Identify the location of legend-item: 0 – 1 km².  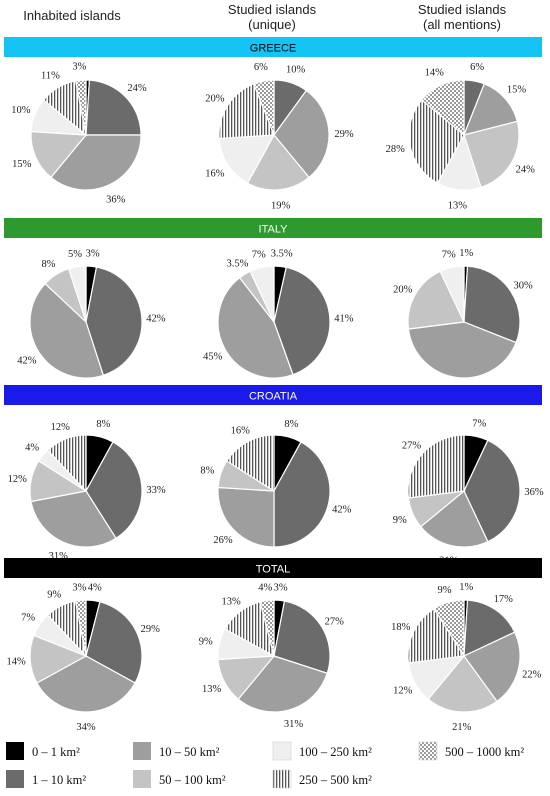
(43, 751).